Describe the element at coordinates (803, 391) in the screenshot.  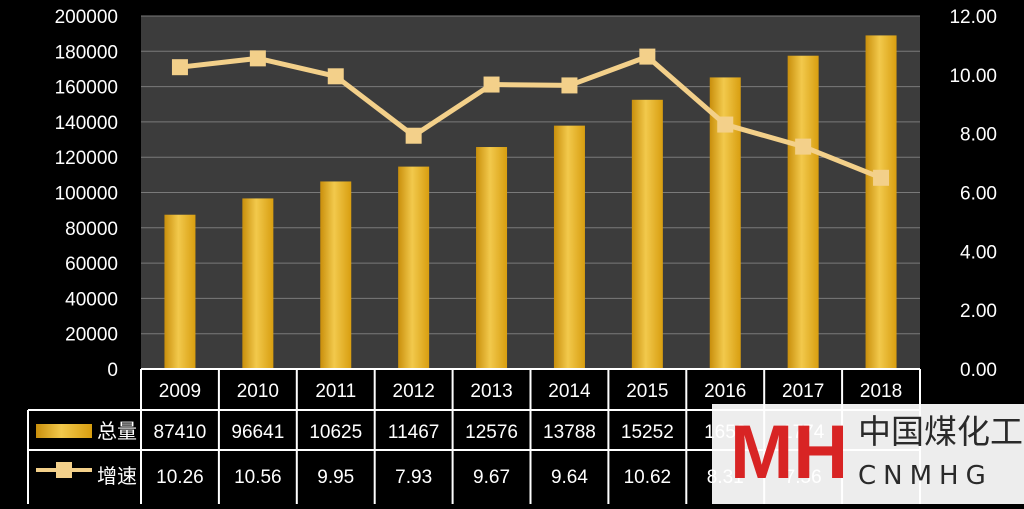
I see `x-category-label: 2017` at that location.